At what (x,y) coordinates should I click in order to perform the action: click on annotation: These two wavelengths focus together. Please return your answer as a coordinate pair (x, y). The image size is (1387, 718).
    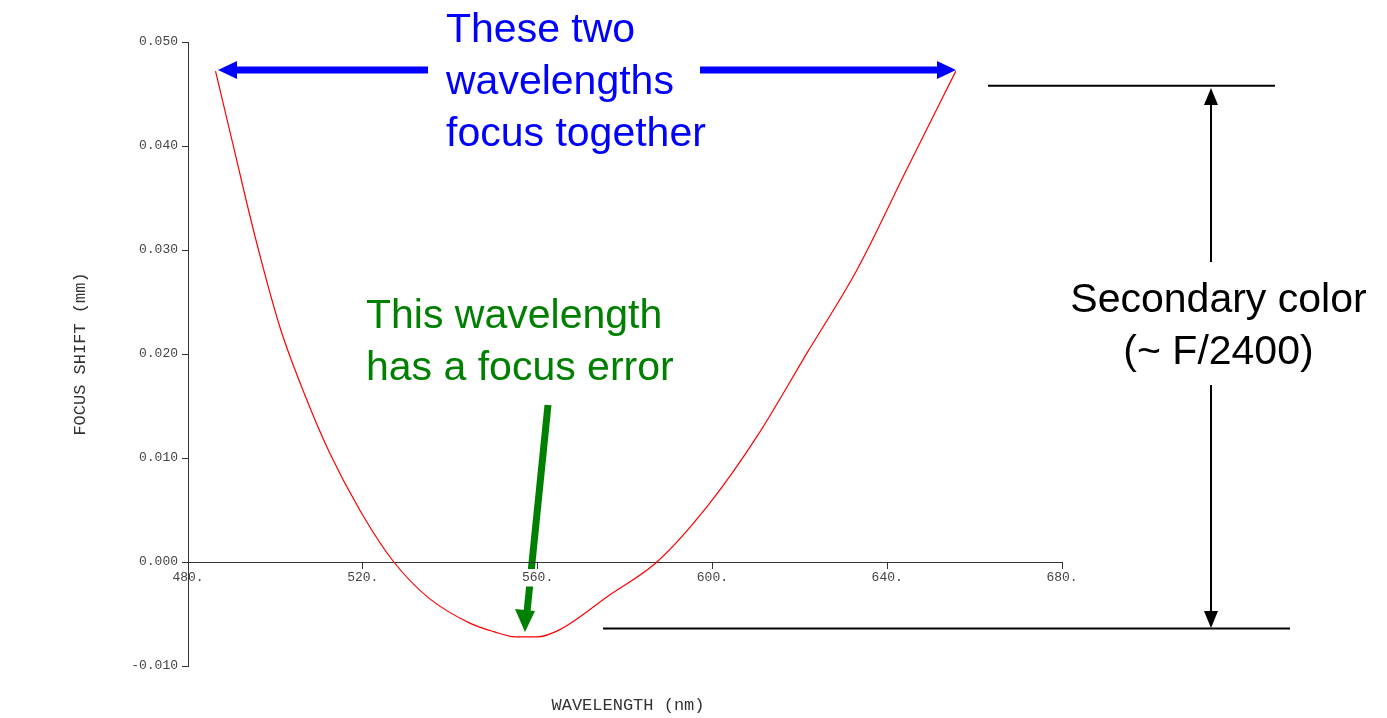
    Looking at the image, I should click on (576, 80).